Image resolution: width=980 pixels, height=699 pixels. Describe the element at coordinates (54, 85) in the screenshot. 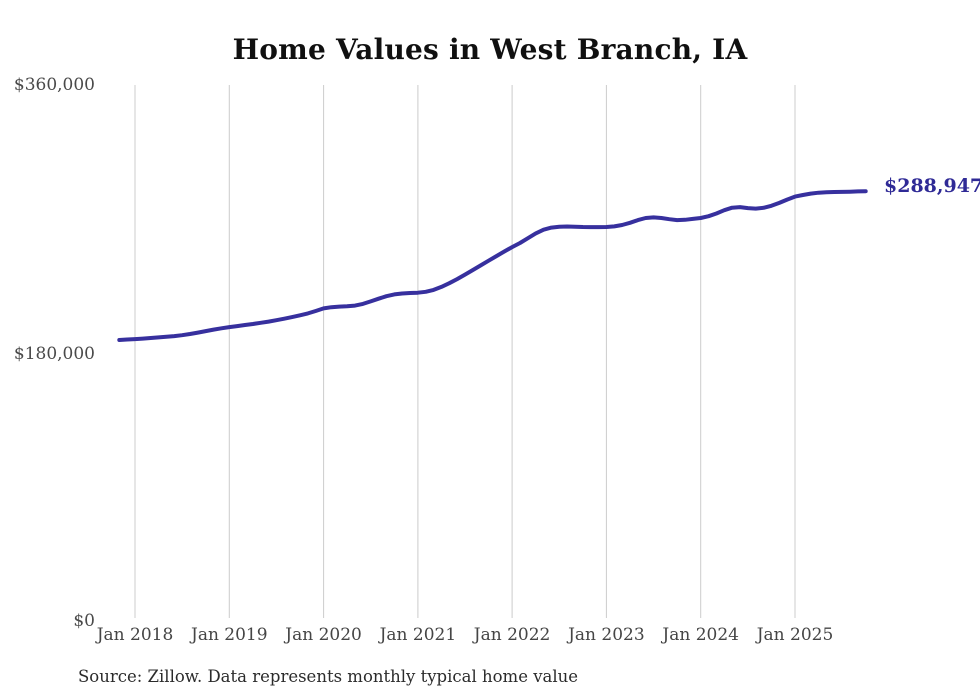

I see `y-axis-tick-label: $360,000` at that location.